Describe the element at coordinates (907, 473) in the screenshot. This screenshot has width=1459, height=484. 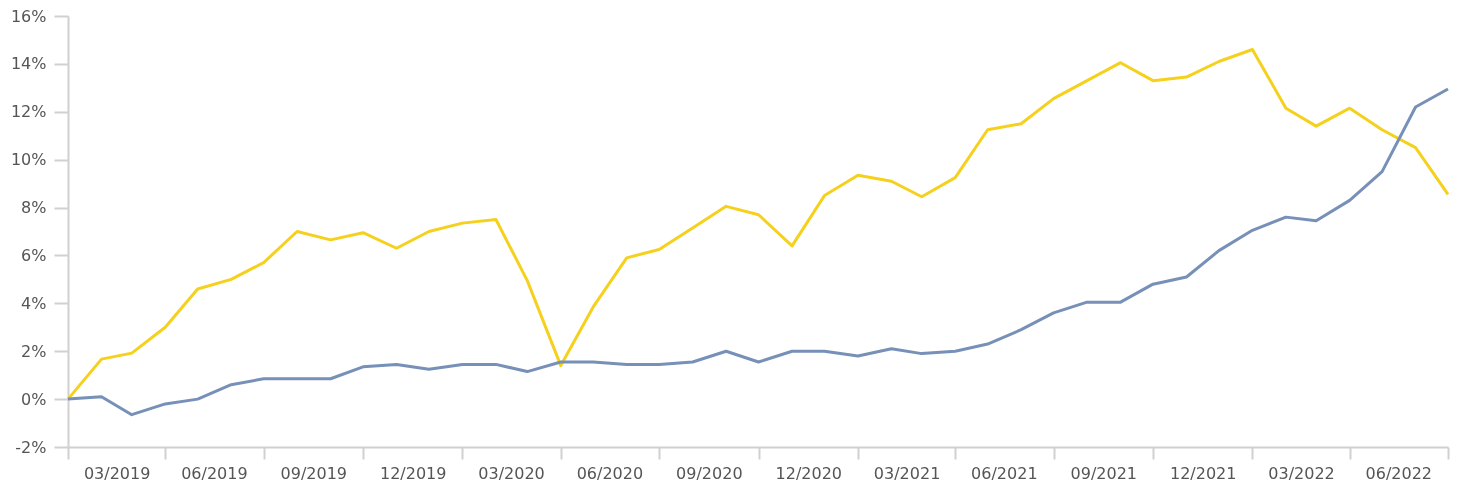
I see `x-tick-label: 03/2021` at that location.